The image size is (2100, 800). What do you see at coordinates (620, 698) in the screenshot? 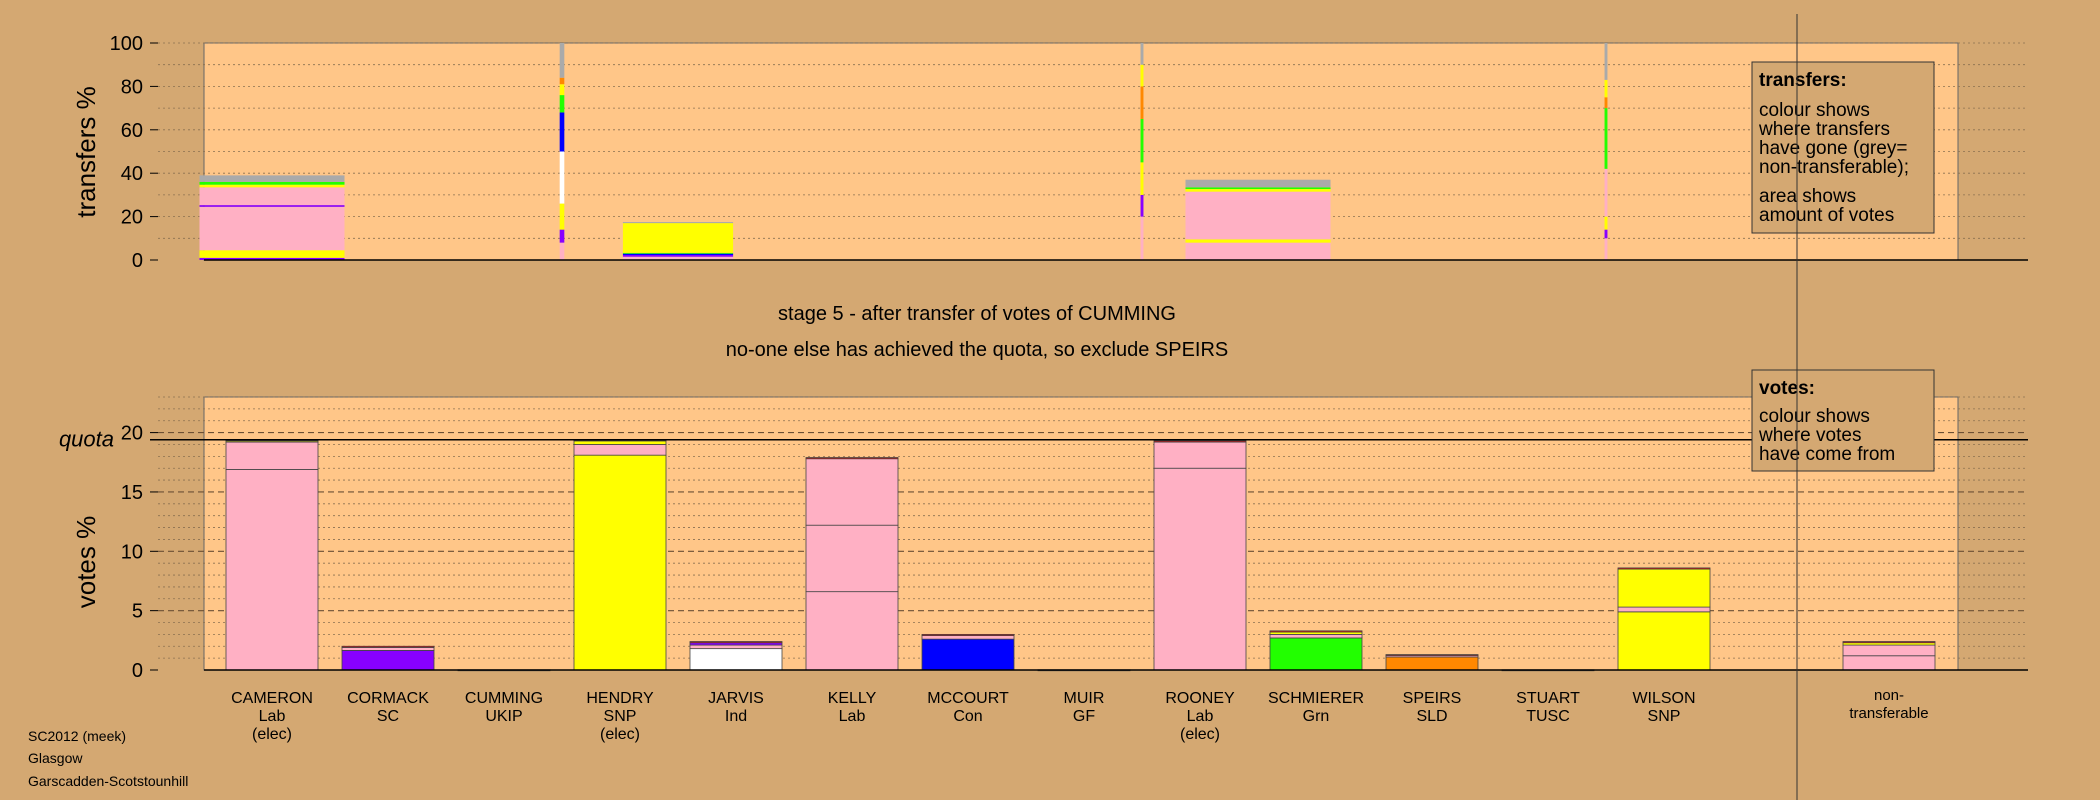
I see `candidate-name: HENDRY` at bounding box center [620, 698].